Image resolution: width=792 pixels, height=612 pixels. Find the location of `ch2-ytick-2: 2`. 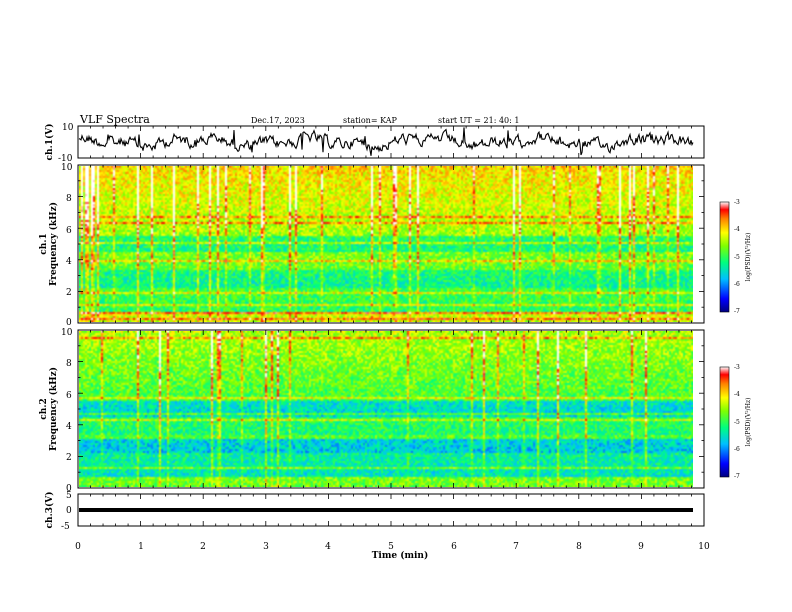

ch2-ytick-2: 2 is located at coordinates (69, 458).